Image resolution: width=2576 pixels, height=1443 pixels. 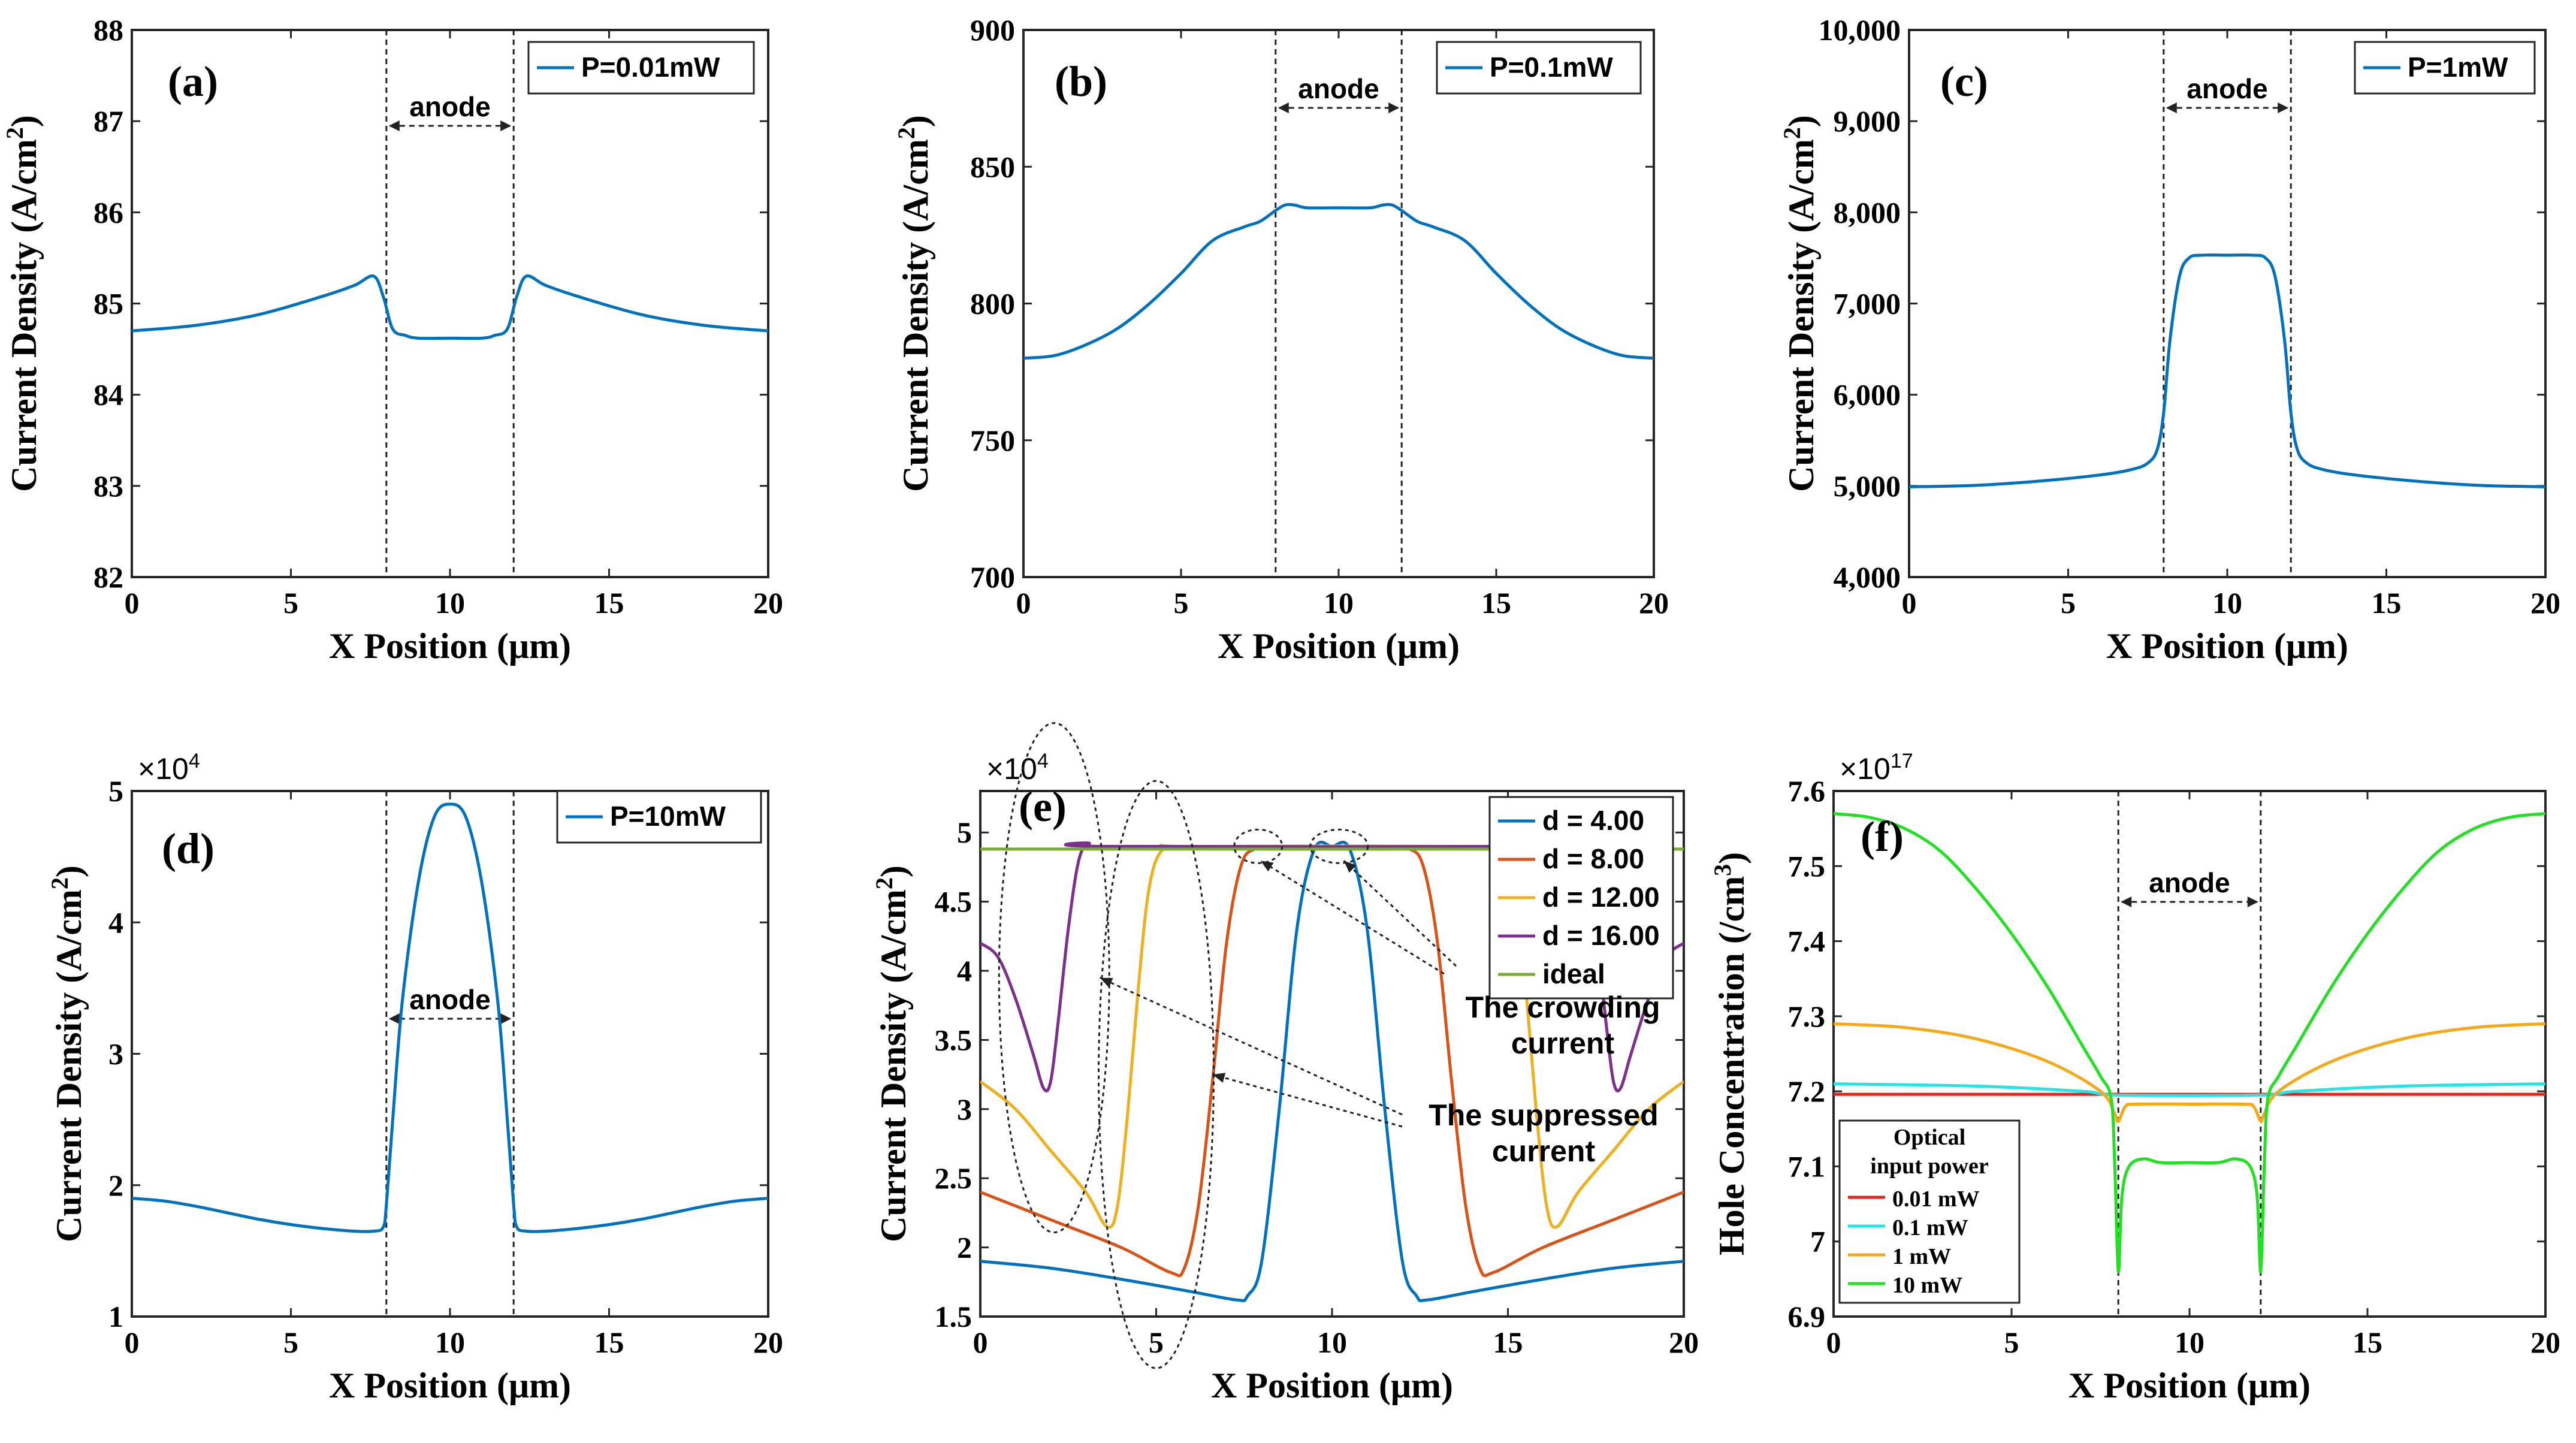 What do you see at coordinates (1593, 820) in the screenshot?
I see `legend-label: d = 4.00` at bounding box center [1593, 820].